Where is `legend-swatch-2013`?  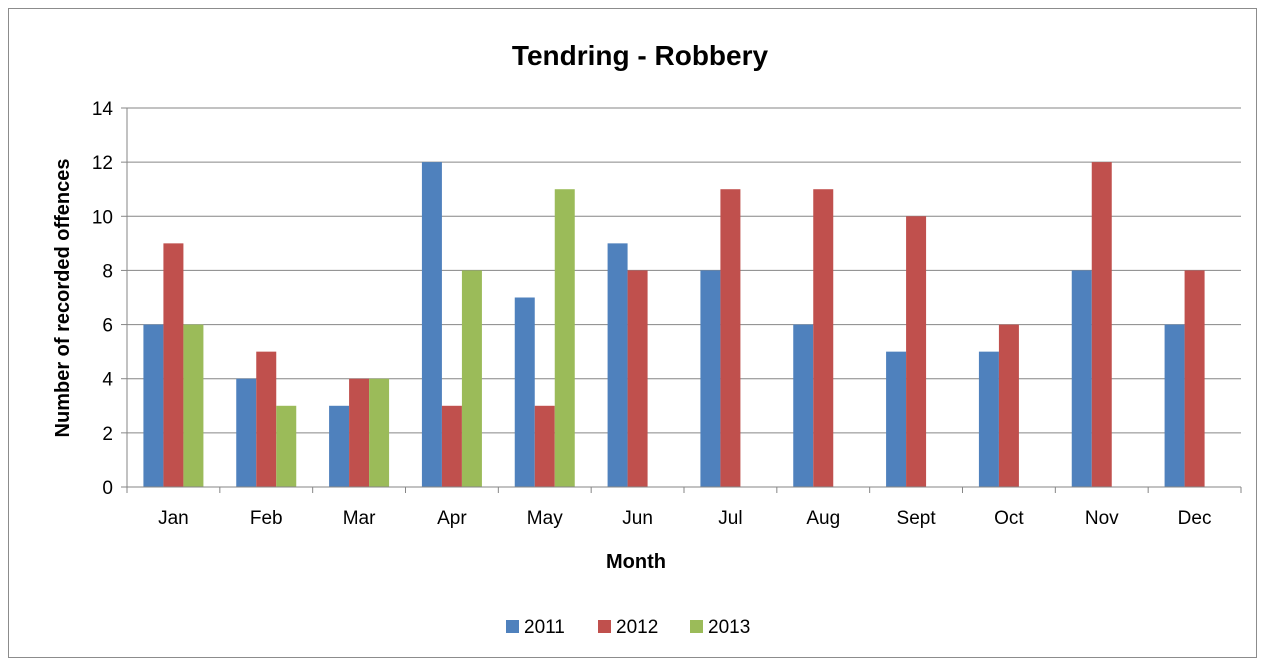 legend-swatch-2013 is located at coordinates (696, 626).